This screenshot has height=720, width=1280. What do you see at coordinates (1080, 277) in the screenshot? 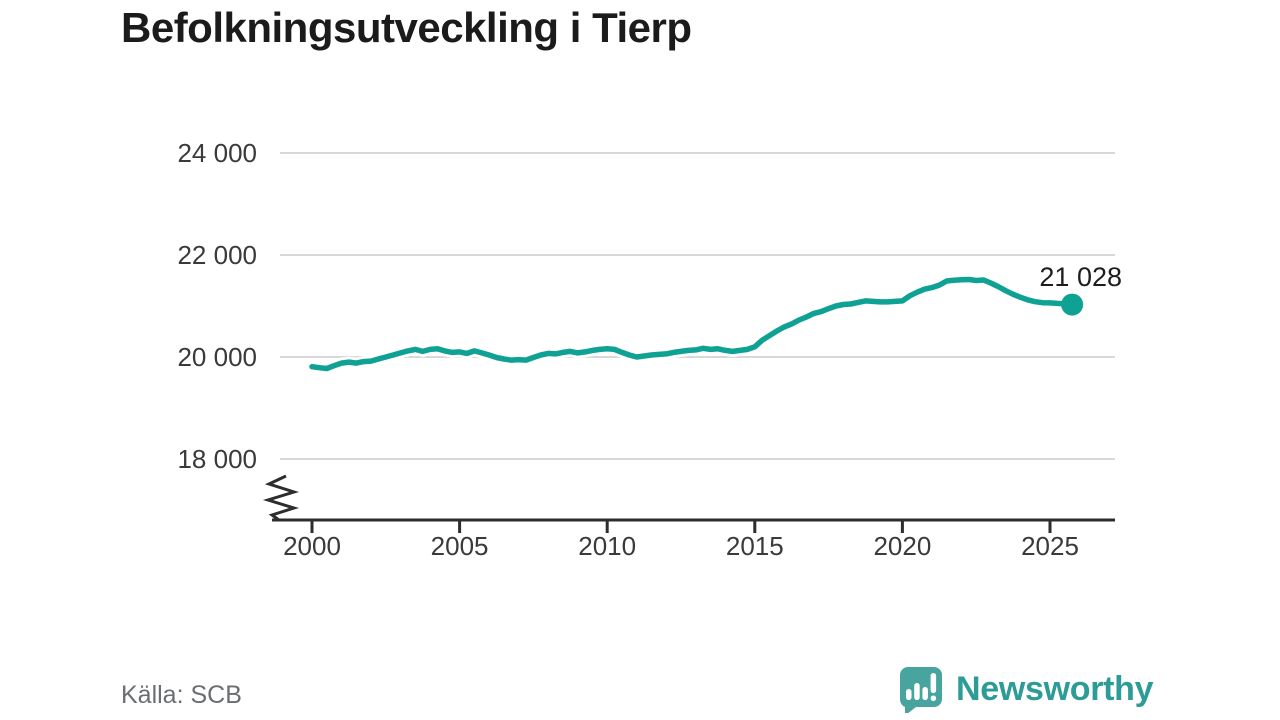
I see `last-value-annotation: 21 028` at bounding box center [1080, 277].